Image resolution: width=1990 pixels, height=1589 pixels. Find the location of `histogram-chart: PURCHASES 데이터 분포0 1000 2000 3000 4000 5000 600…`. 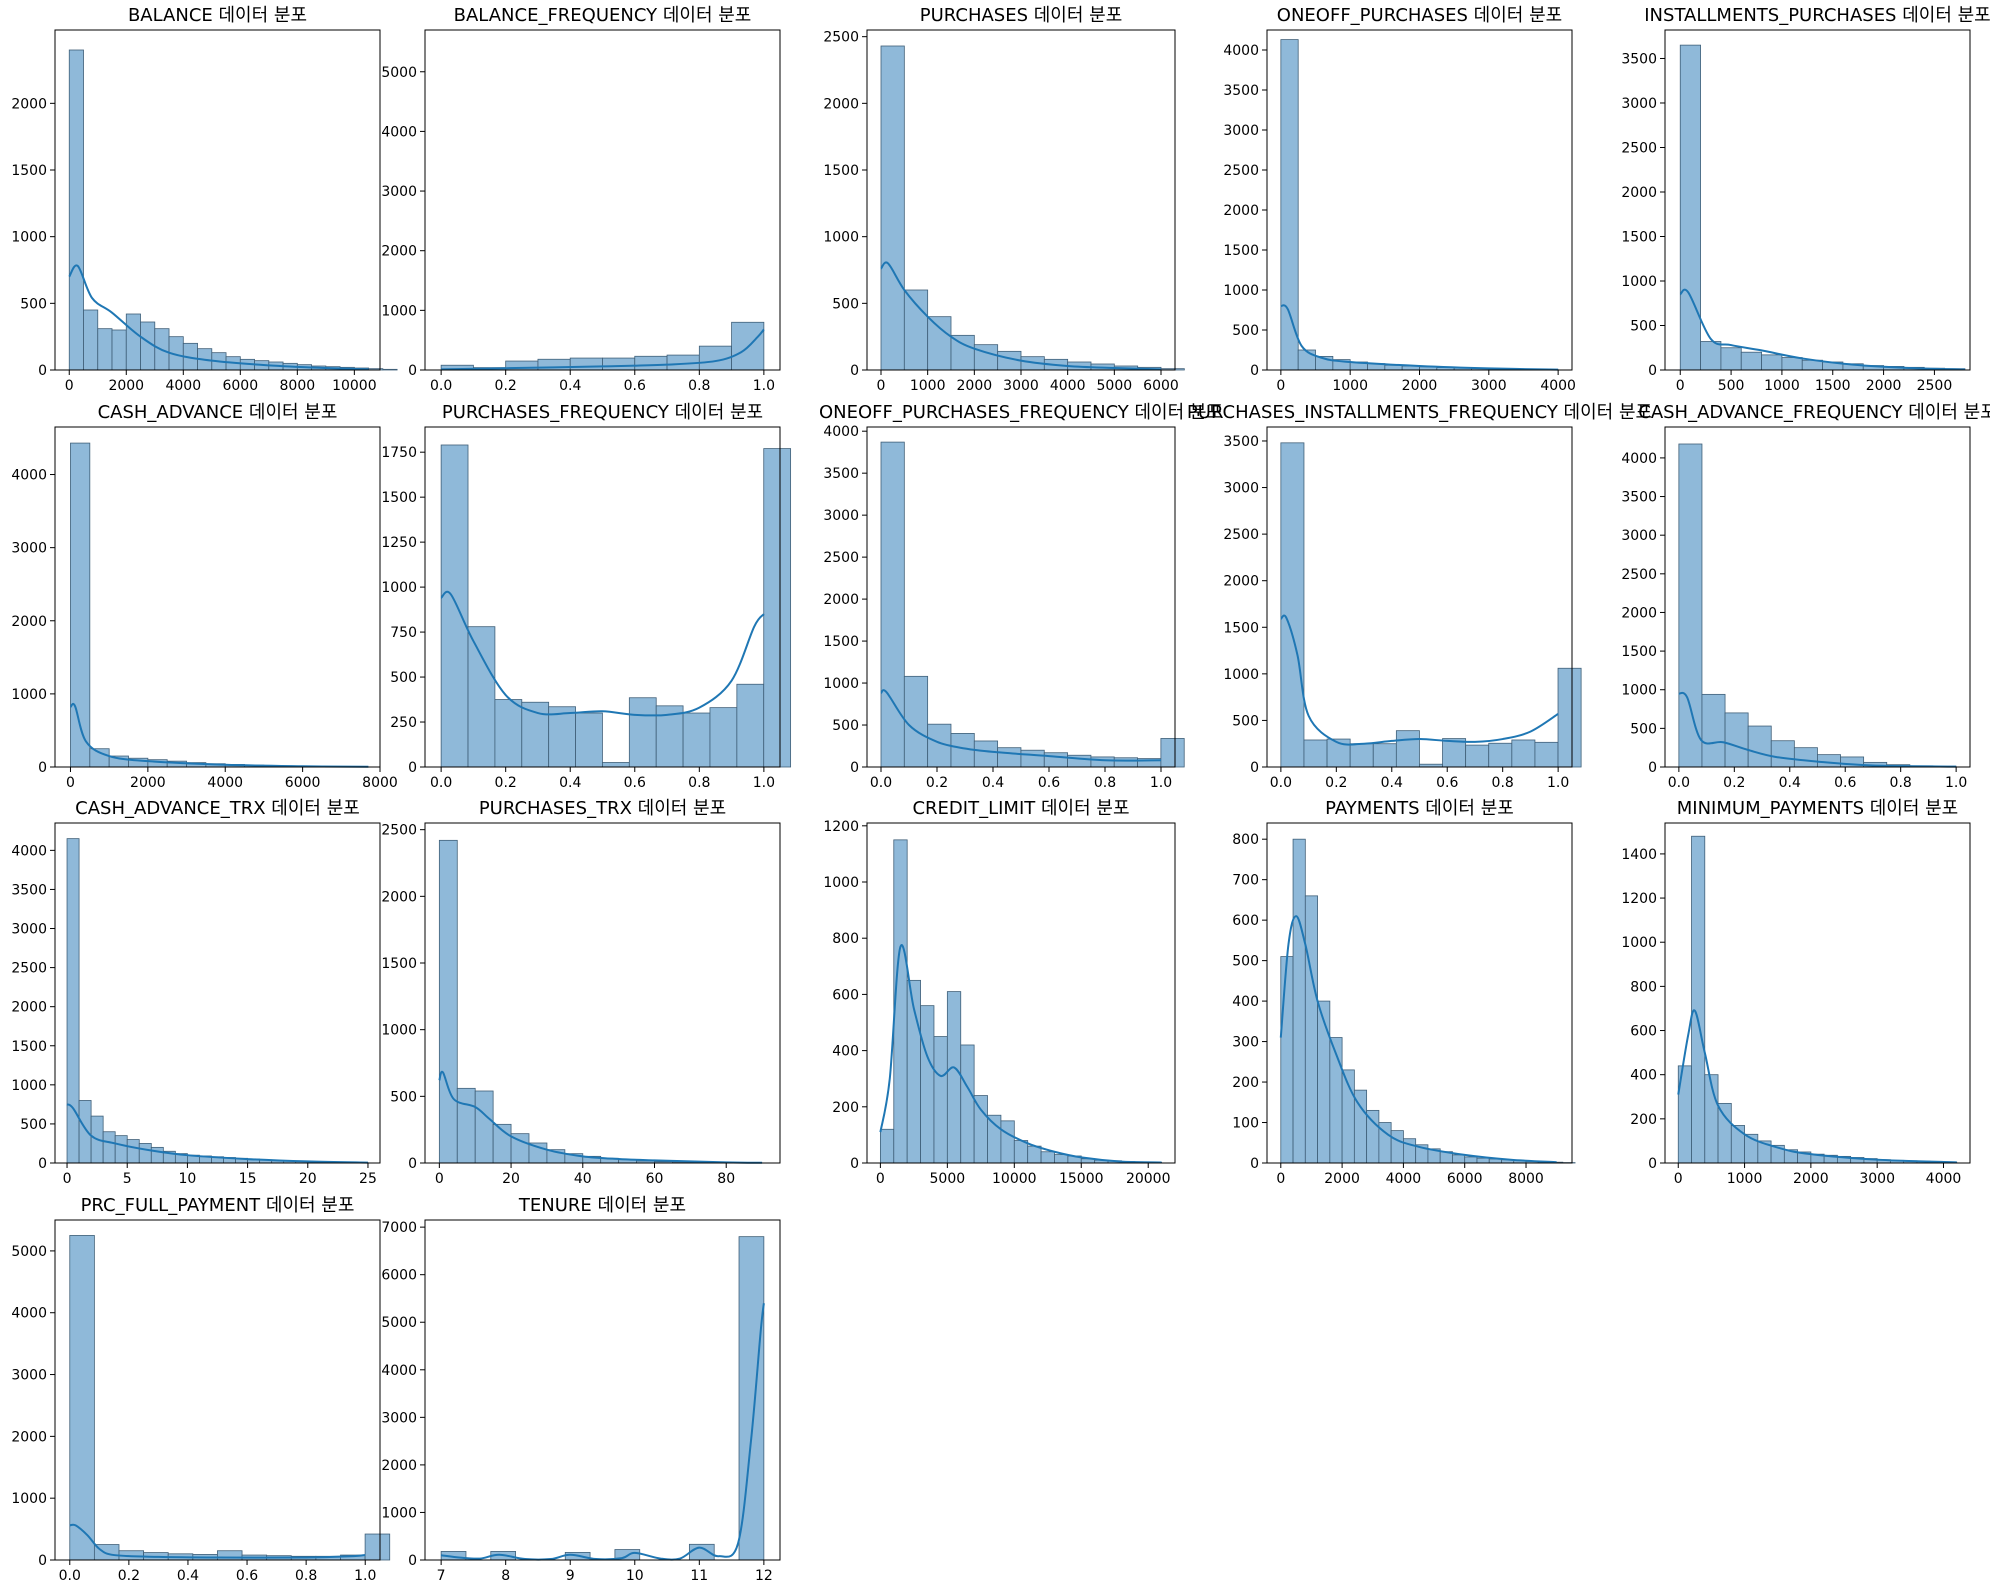

histogram-chart: PURCHASES 데이터 분포0 1000 2000 3000 4000 5000 600… is located at coordinates (1004, 199).